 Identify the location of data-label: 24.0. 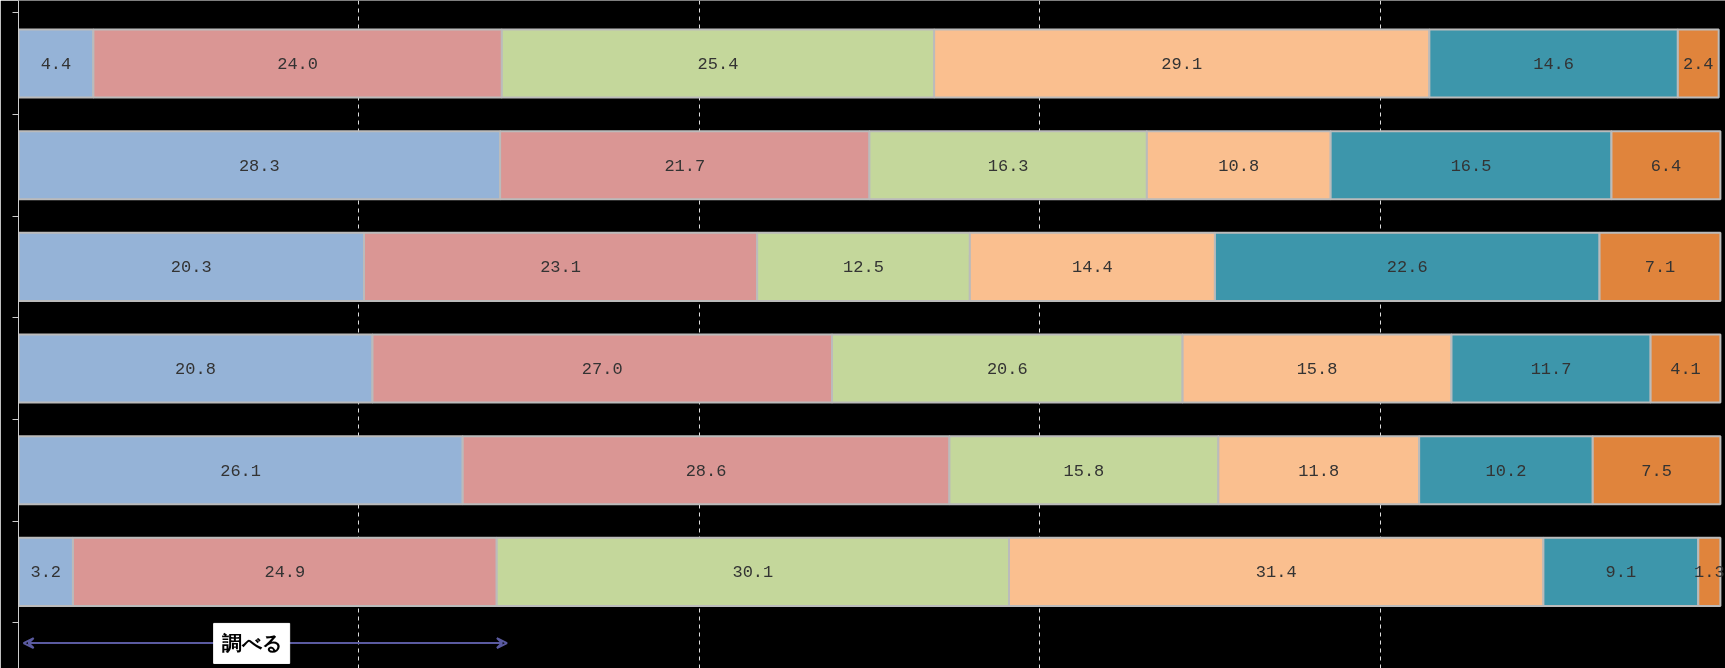
(298, 65).